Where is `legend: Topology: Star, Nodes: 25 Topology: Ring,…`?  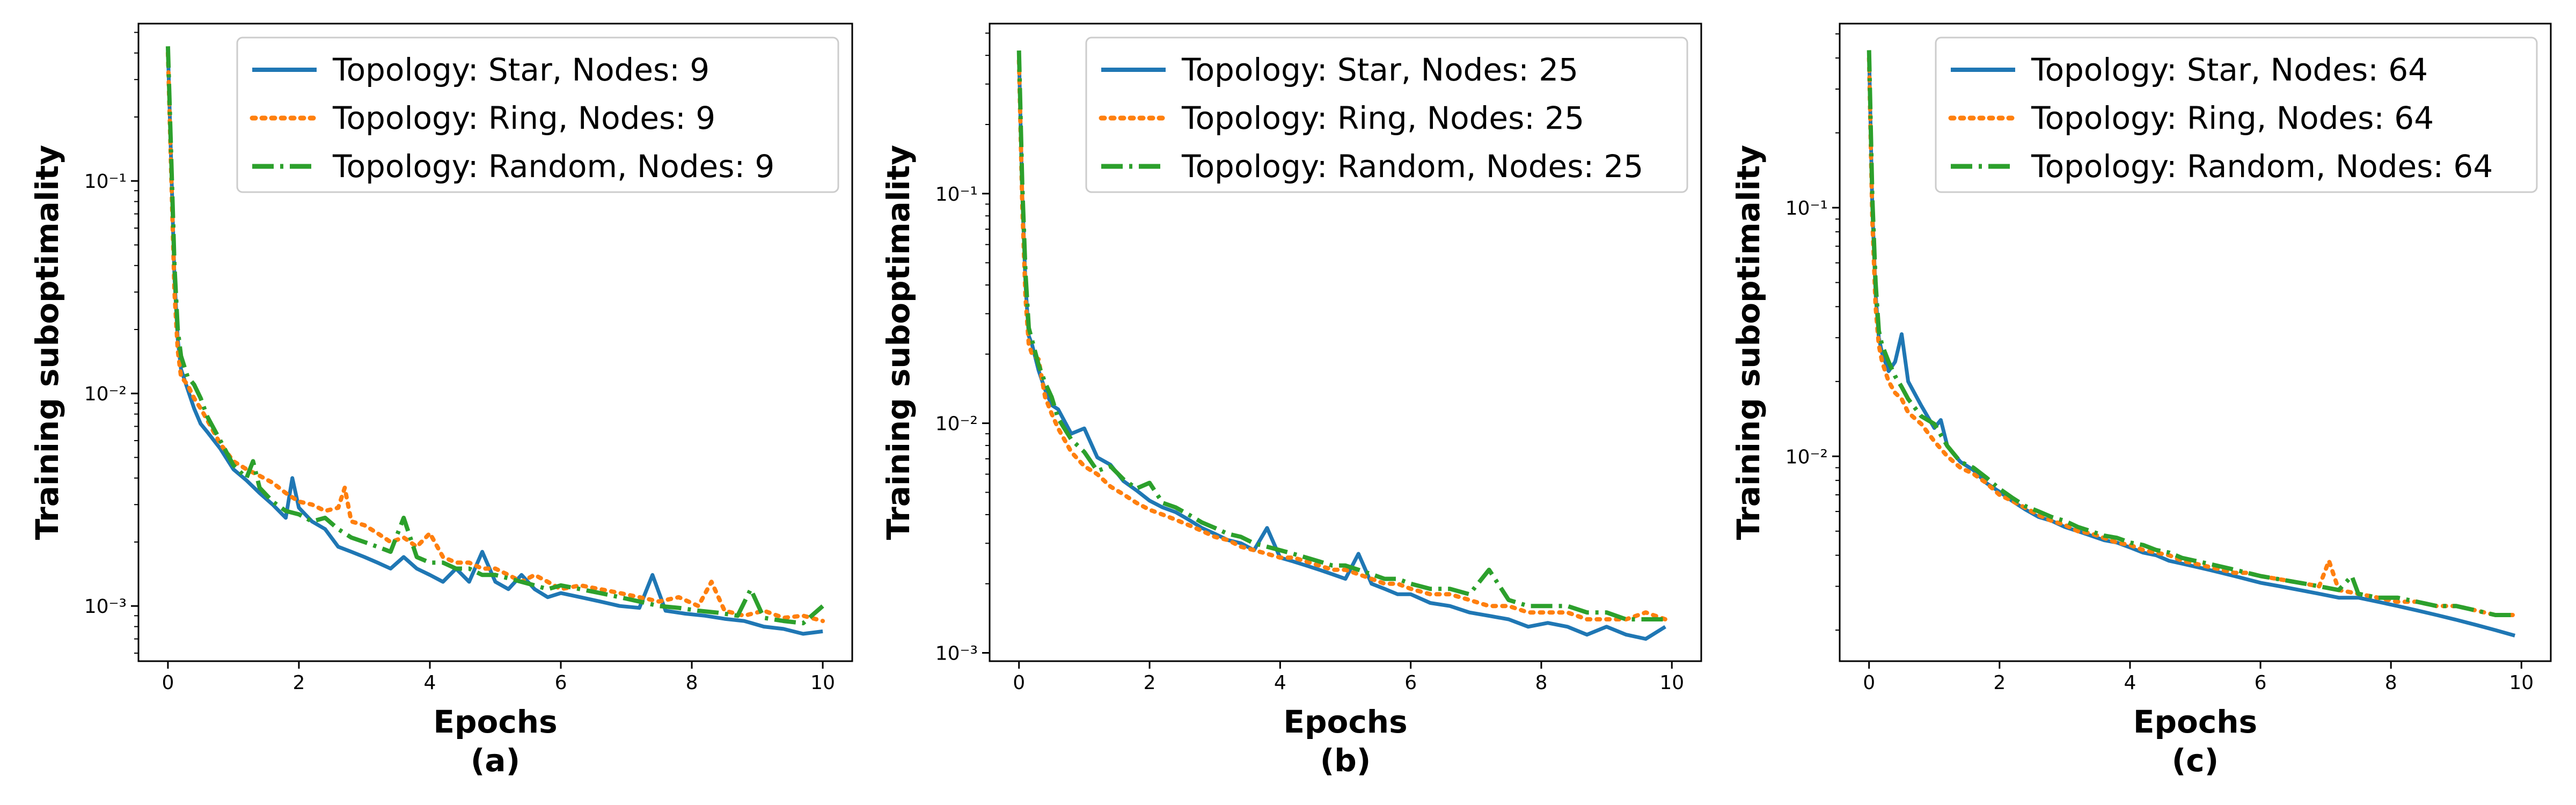
legend: Topology: Star, Nodes: 25 Topology: Ring,… is located at coordinates (1386, 114).